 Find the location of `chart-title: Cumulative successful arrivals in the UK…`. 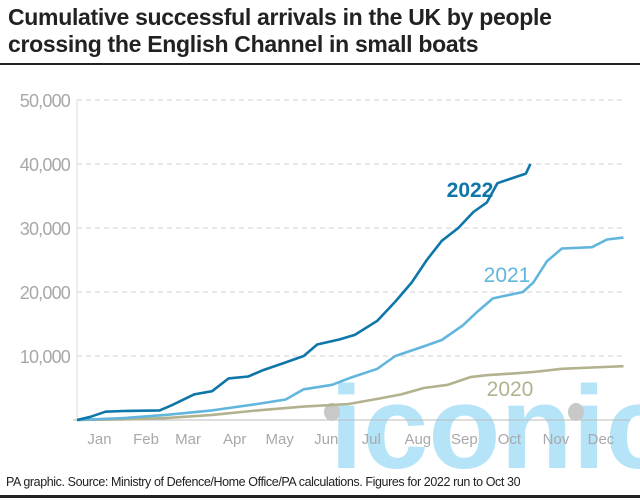

chart-title: Cumulative successful arrivals in the UK… is located at coordinates (280, 30).